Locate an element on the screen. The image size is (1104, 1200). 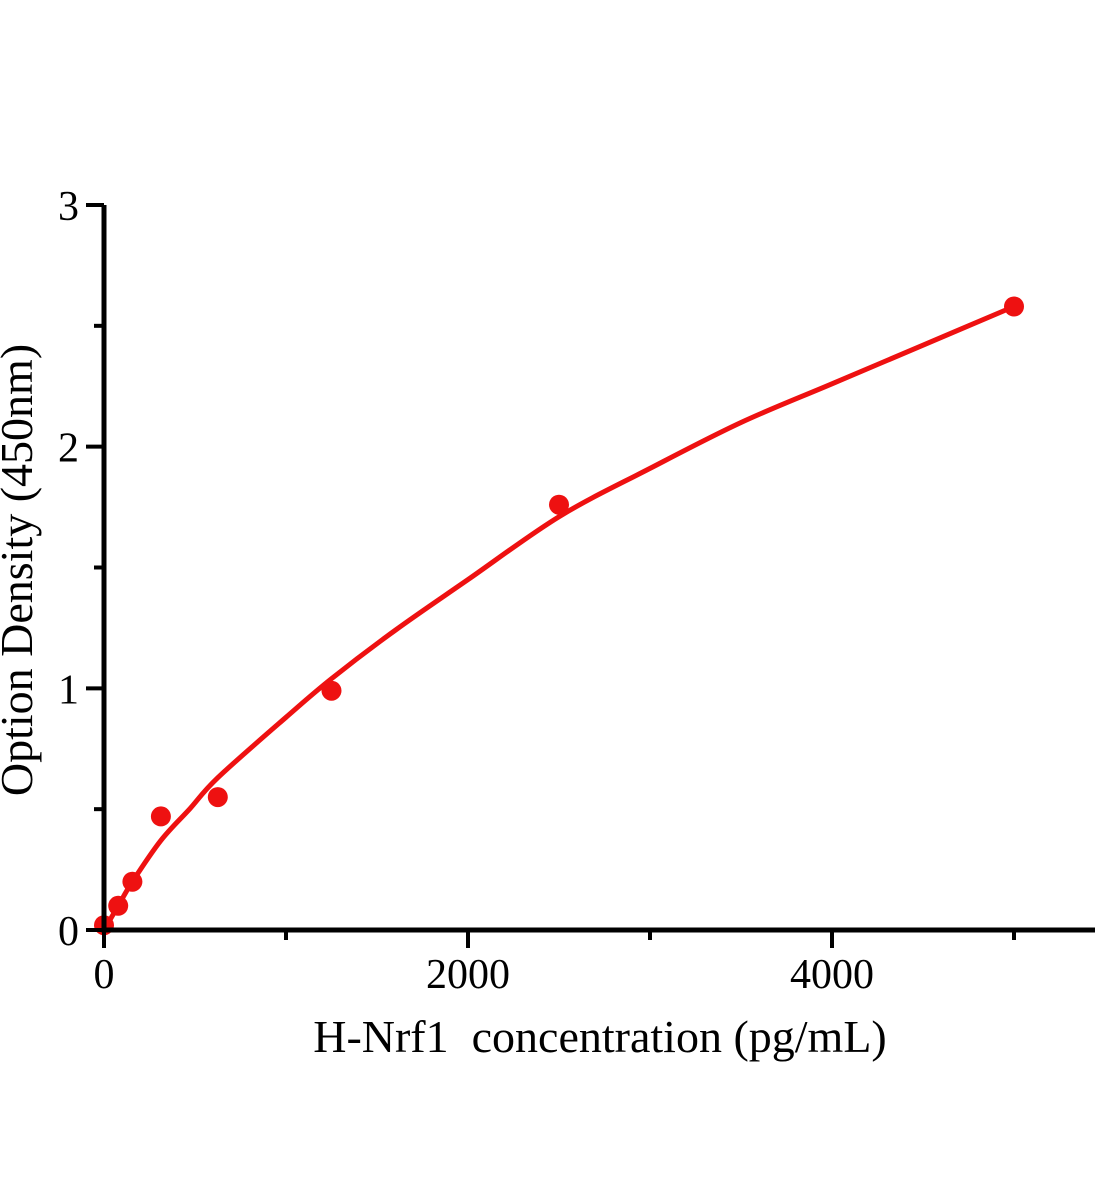
x-axis-title: H-Nrf1 concentration (pg/mL) is located at coordinates (600, 1036).